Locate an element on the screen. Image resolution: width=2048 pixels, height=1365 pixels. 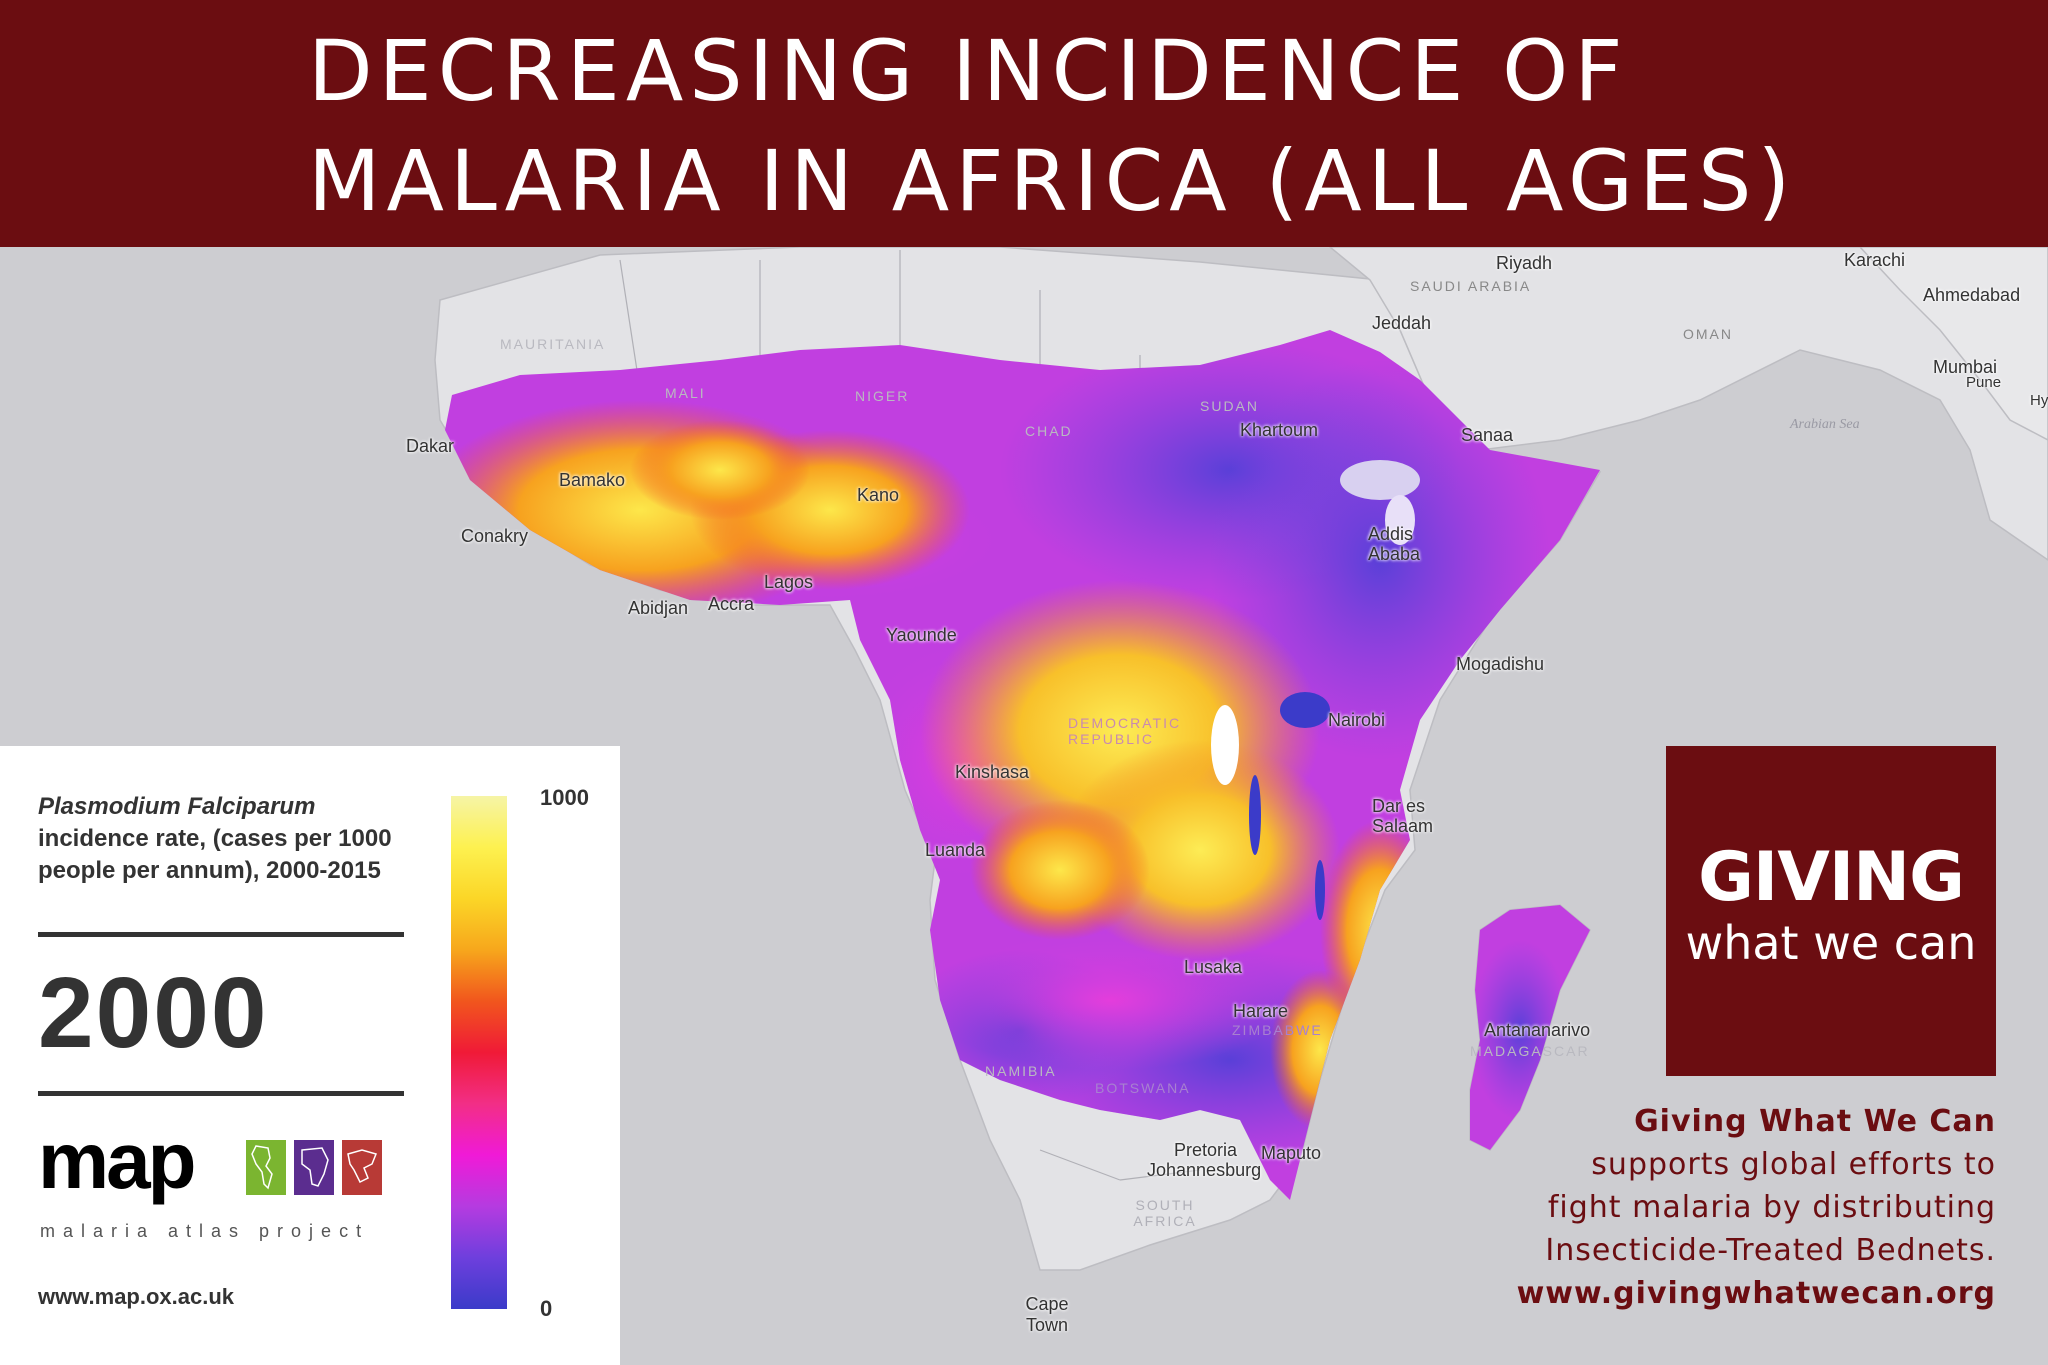
country-label: SOUTH AFRICA is located at coordinates (1165, 1213).